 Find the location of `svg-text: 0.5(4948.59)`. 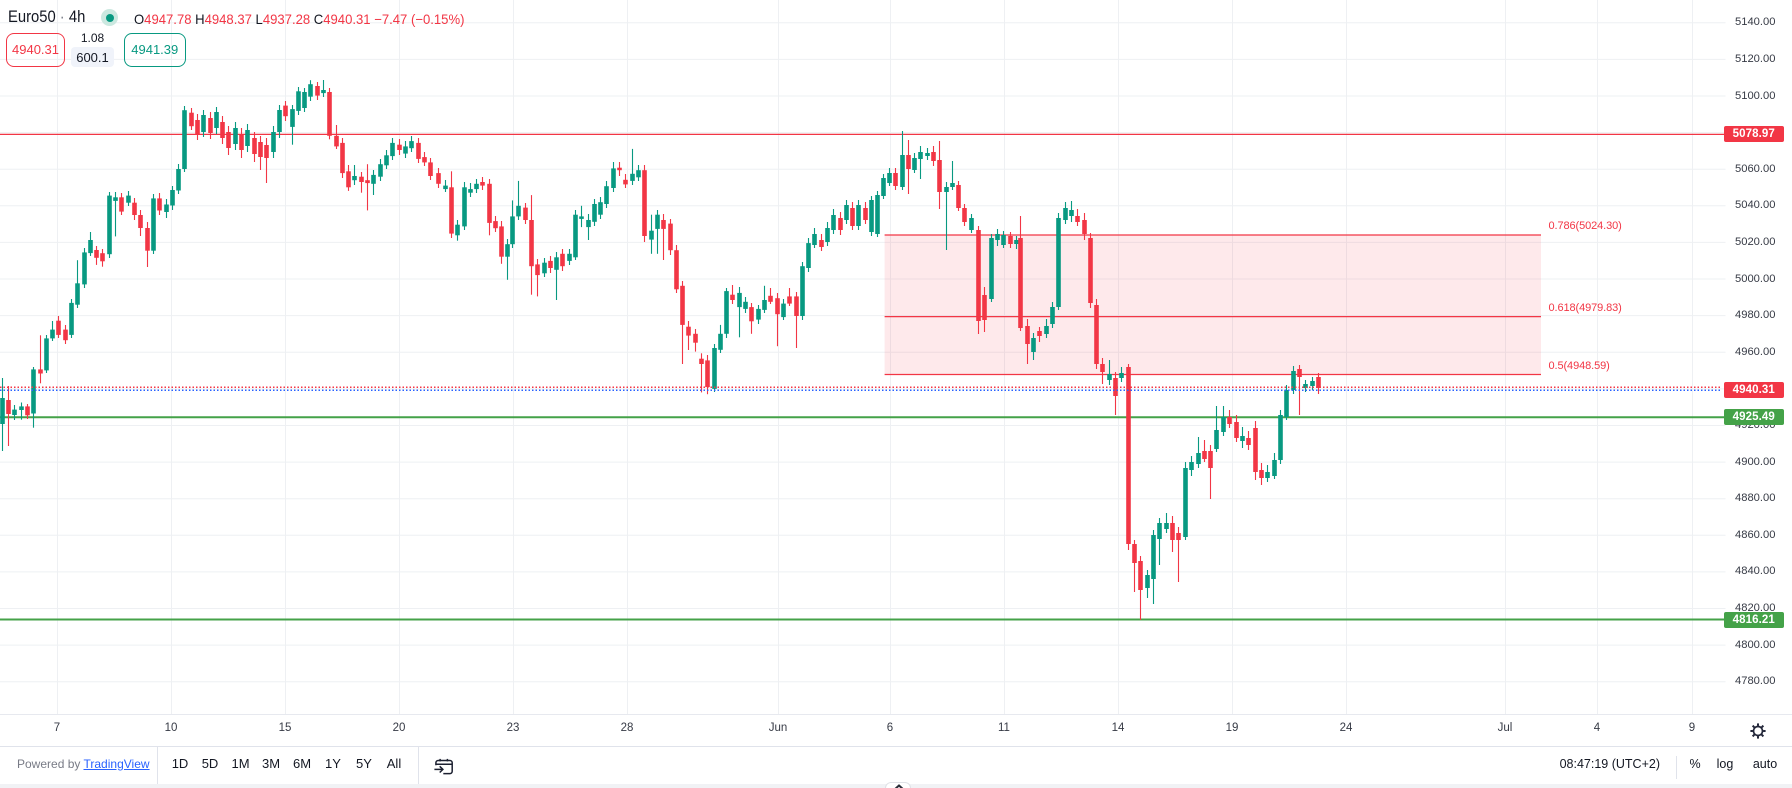

svg-text: 0.5(4948.59) is located at coordinates (1579, 366).